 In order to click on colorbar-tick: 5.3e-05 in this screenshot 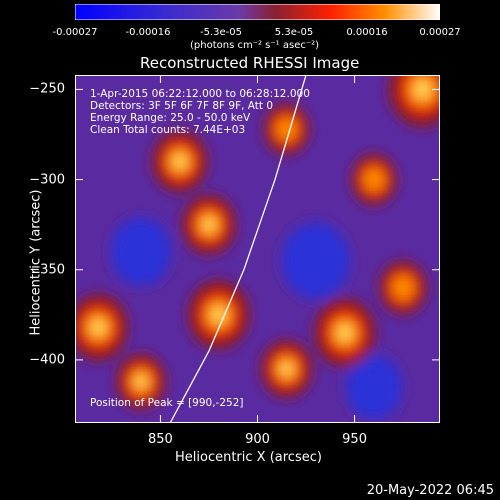, I will do `click(294, 32)`.